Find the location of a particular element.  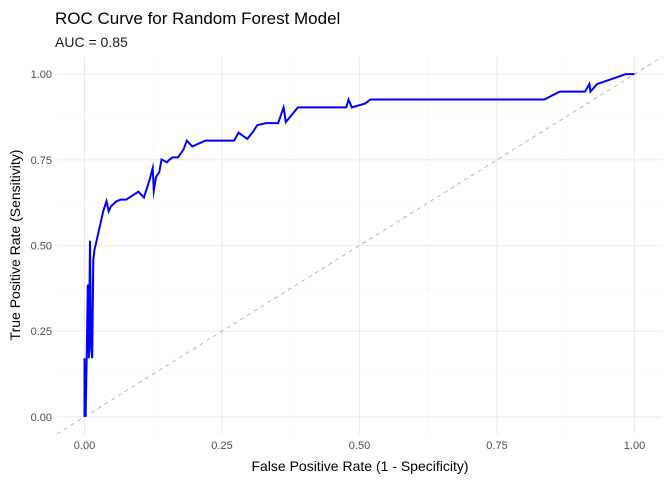

x-axis-title: False Positive Rate (1 - Specificity) is located at coordinates (359, 466).